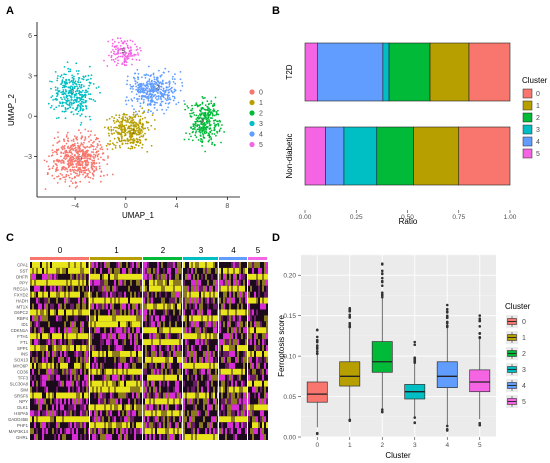 The image size is (550, 463). I want to click on ratio-legend-label: 4, so click(538, 142).